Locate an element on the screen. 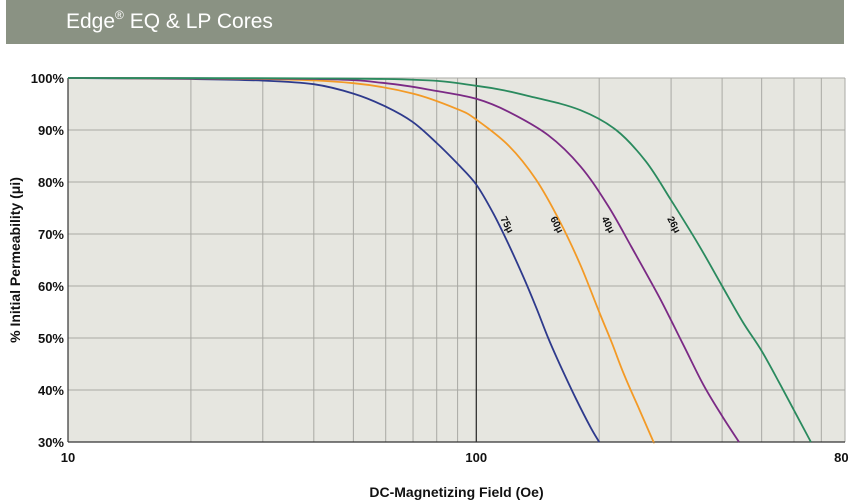  y-tick-label: 60% is located at coordinates (51, 286).